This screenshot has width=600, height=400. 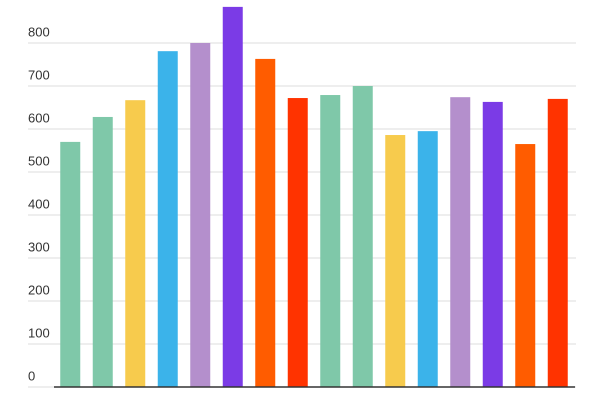 What do you see at coordinates (39, 160) in the screenshot?
I see `y-tick-label: 500` at bounding box center [39, 160].